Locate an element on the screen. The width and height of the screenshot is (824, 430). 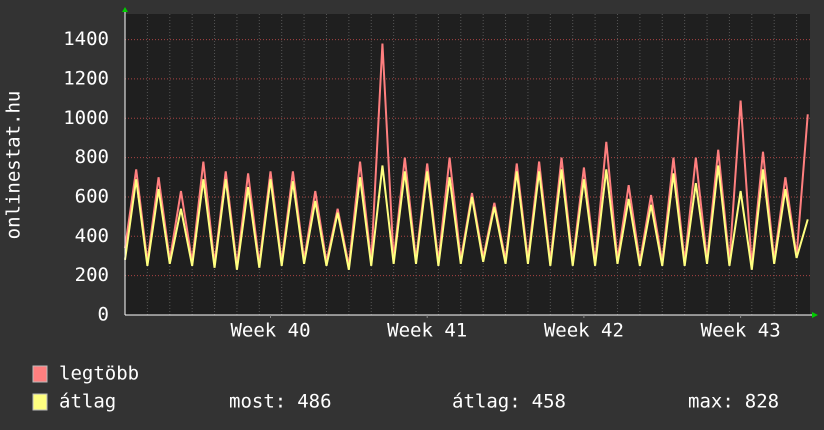
stat-label: most: is located at coordinates (257, 402).